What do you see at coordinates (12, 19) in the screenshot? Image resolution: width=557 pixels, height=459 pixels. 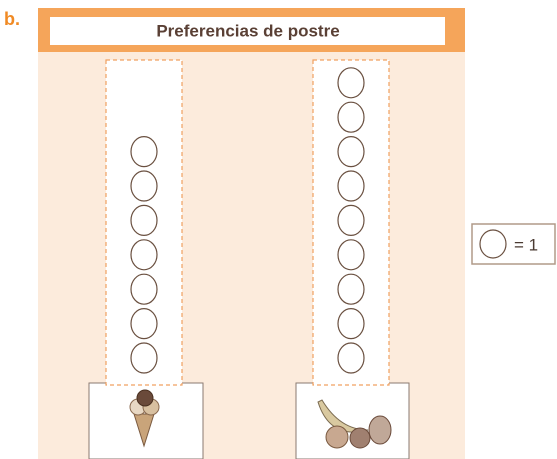 I see `item-label: b.` at bounding box center [12, 19].